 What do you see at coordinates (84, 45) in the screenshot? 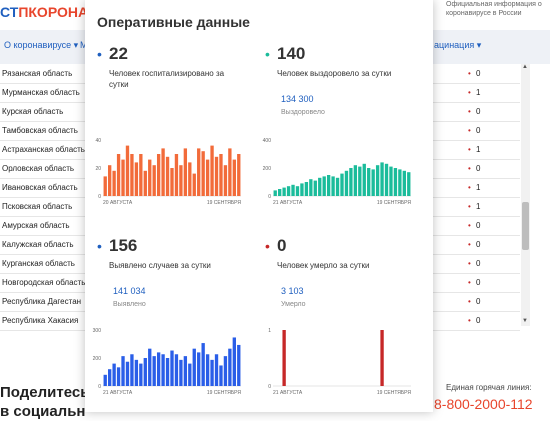
I see `nav-item-partial: М` at bounding box center [84, 45].